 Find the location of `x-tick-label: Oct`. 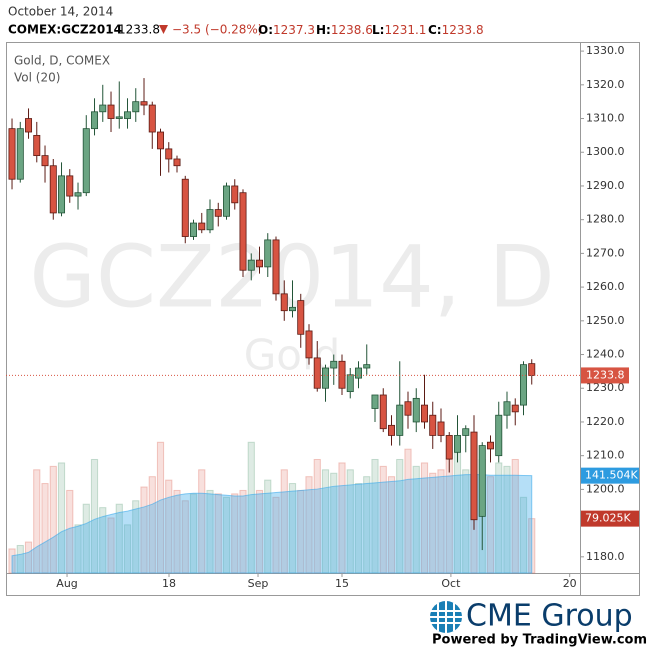

x-tick-label: Oct is located at coordinates (451, 583).